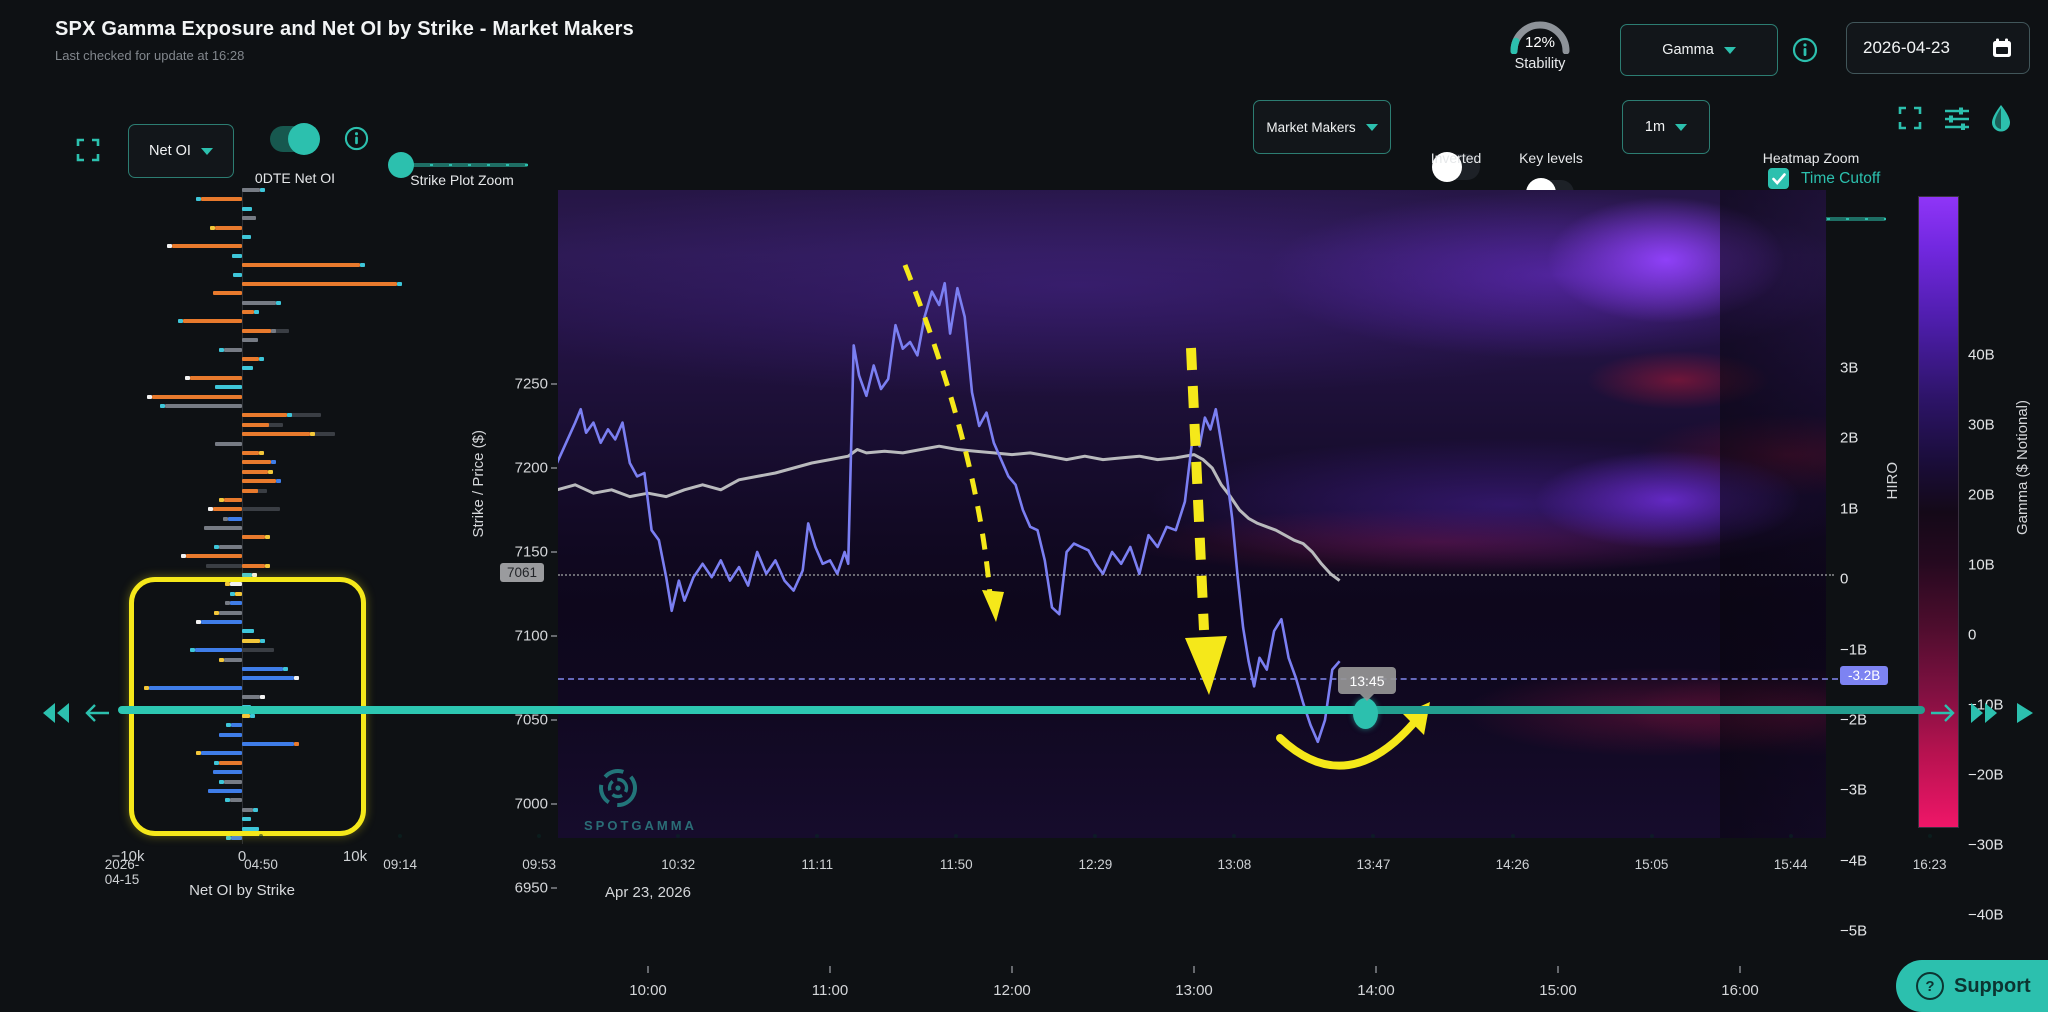 The height and width of the screenshot is (1012, 2048). I want to click on dealer-select-value: Market Makers, so click(1311, 127).